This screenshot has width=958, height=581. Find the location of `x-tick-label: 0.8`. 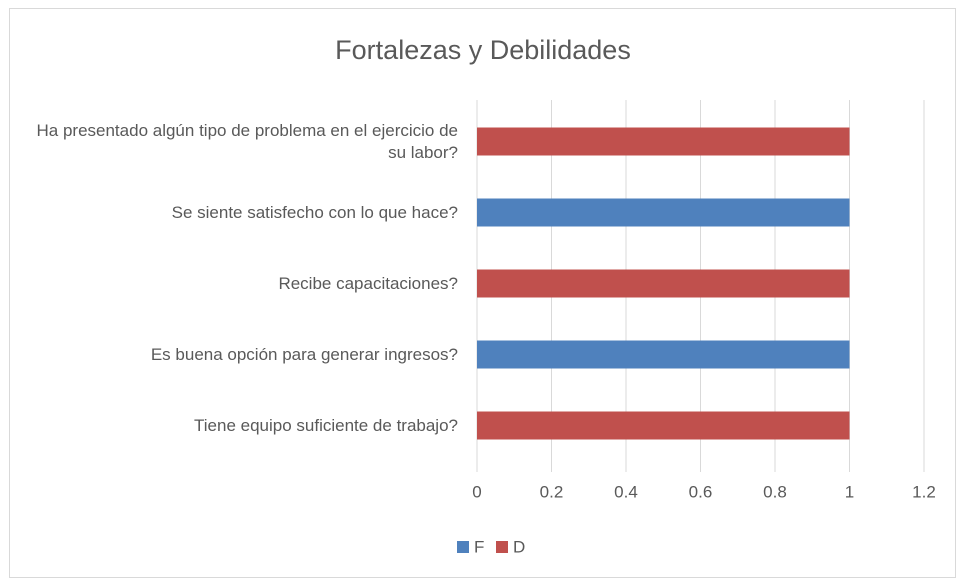

x-tick-label: 0.8 is located at coordinates (775, 491).